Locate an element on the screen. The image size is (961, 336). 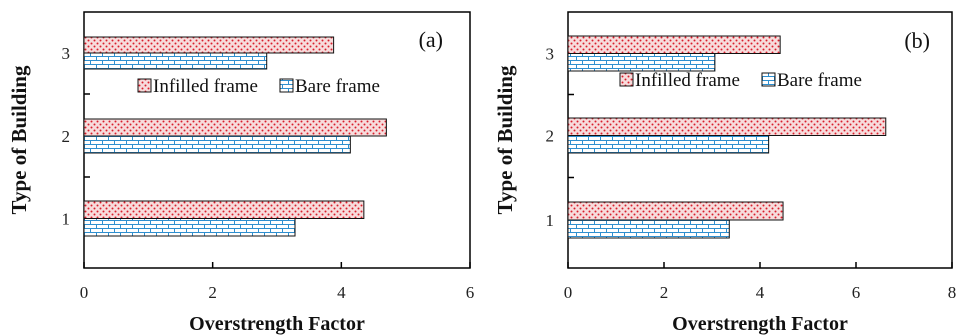
panel-label: (a) is located at coordinates (431, 39).